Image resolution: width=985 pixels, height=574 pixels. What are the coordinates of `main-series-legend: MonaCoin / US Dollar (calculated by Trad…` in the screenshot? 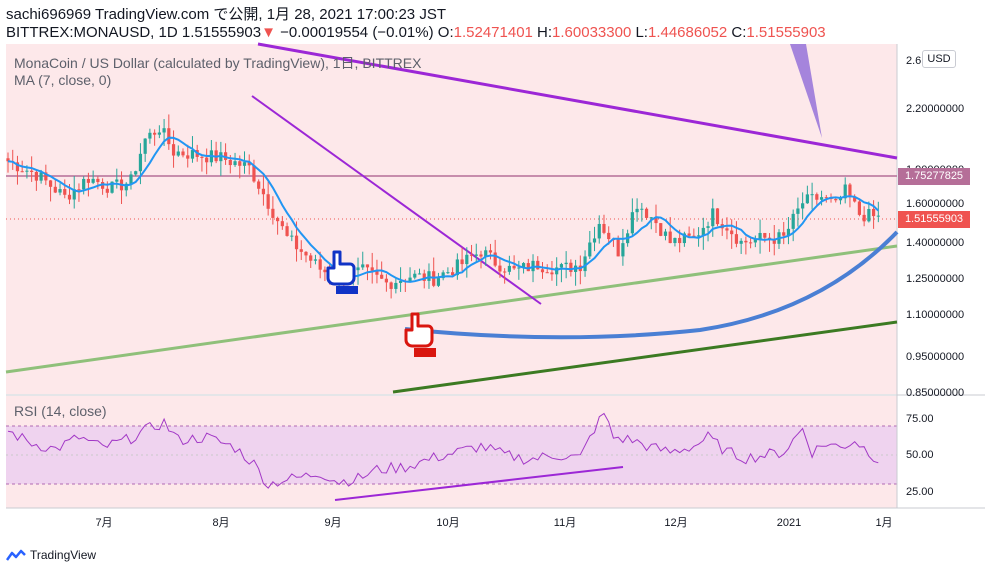 It's located at (218, 63).